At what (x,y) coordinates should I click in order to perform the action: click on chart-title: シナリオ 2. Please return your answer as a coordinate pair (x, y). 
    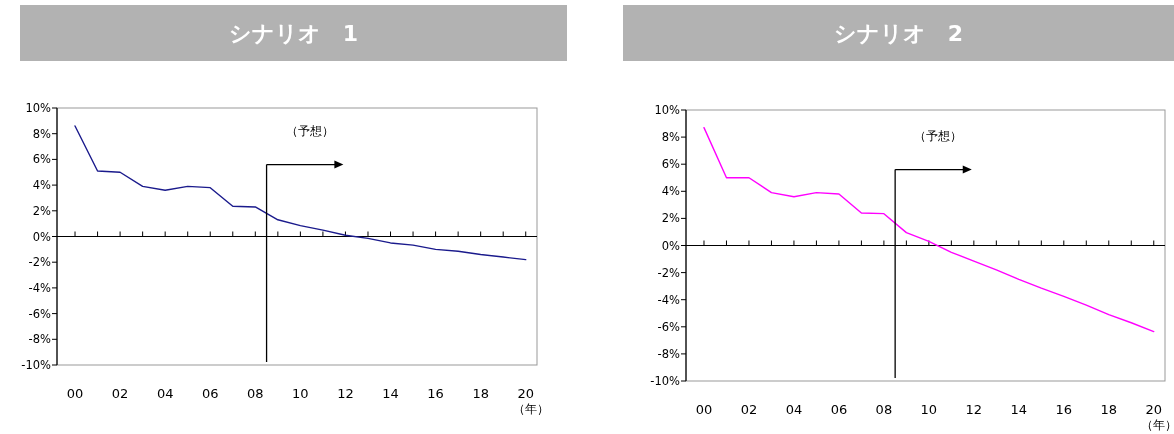
    Looking at the image, I should click on (898, 33).